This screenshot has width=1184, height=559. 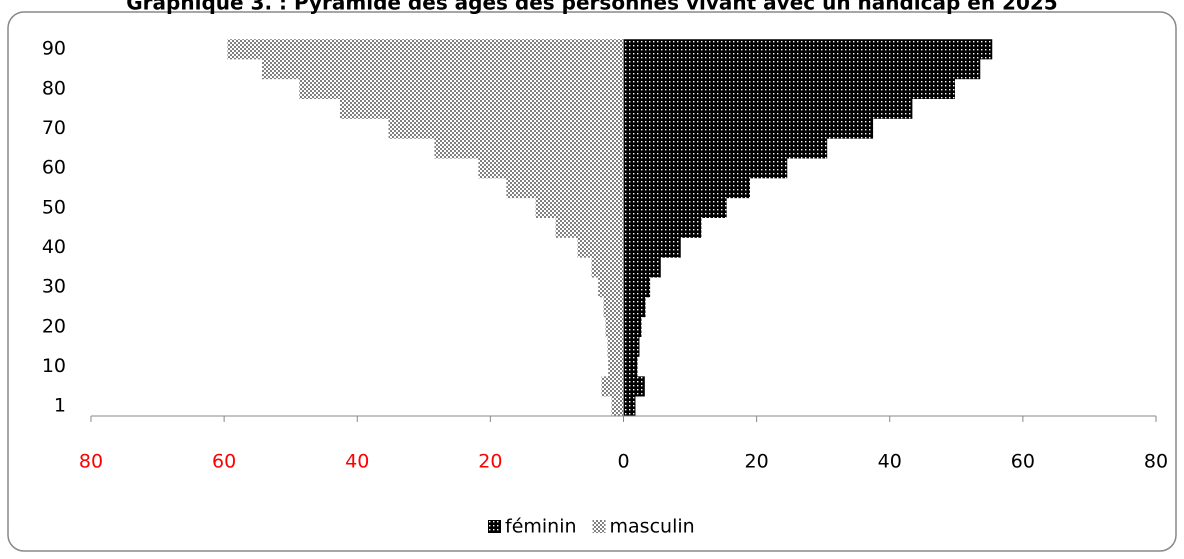 I want to click on y-tick-label: 70, so click(x=54, y=128).